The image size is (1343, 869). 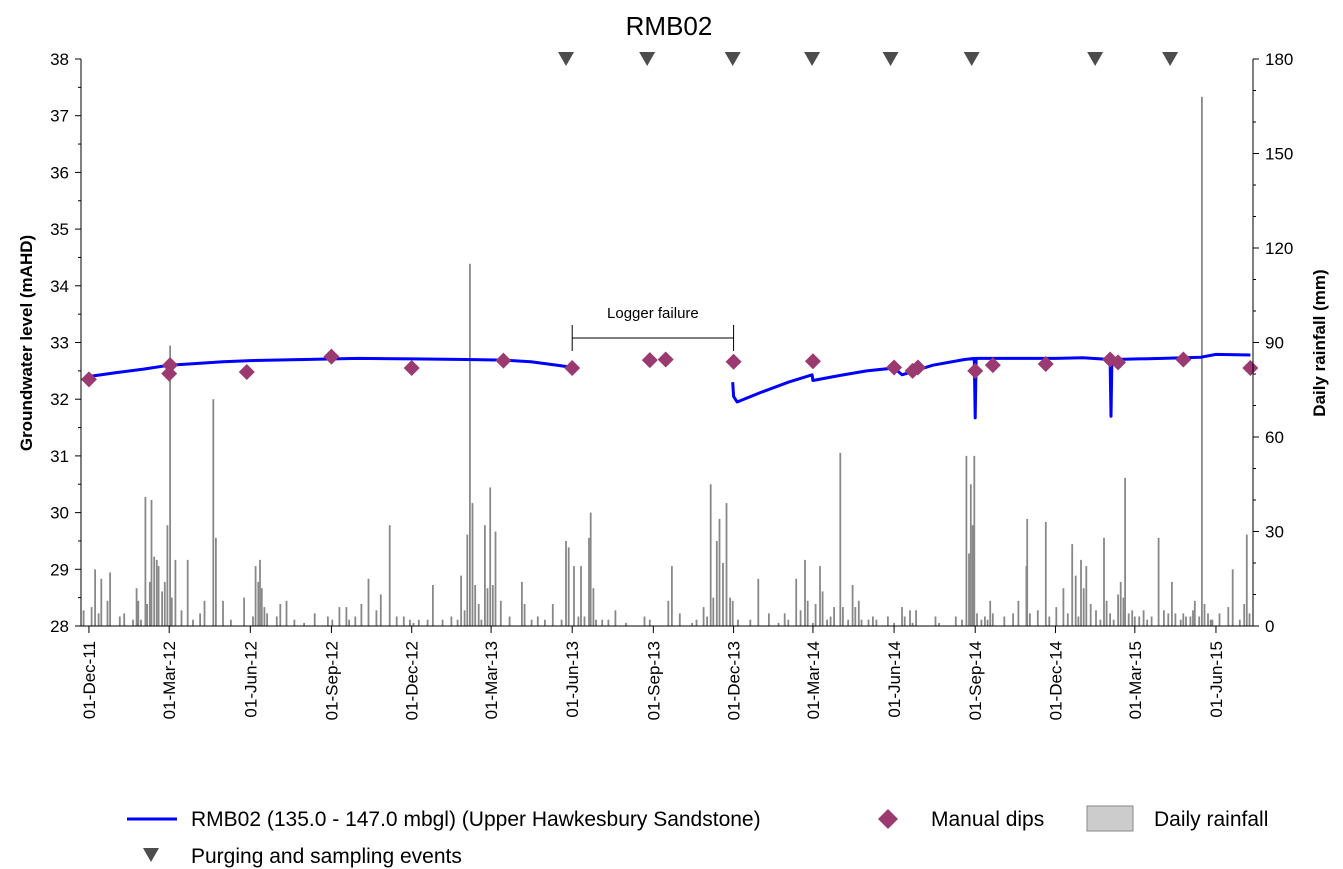 What do you see at coordinates (894, 679) in the screenshot?
I see `x-tick-label: 01-Jun-14` at bounding box center [894, 679].